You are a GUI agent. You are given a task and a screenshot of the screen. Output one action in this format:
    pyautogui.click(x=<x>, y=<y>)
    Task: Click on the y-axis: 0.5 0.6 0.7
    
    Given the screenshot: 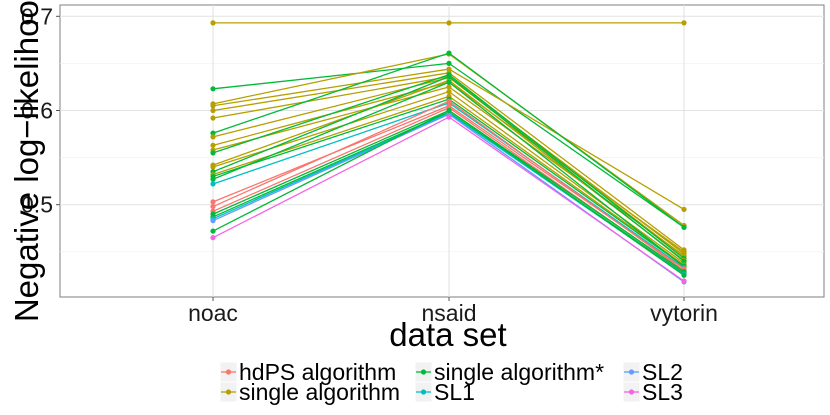 What is the action you would take?
    pyautogui.click(x=40, y=110)
    